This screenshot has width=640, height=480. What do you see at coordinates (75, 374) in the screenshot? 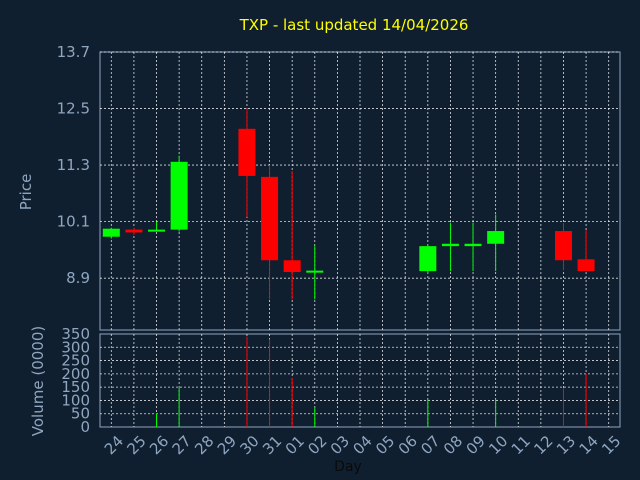
I see `volume-tick-label: 200` at bounding box center [75, 374].